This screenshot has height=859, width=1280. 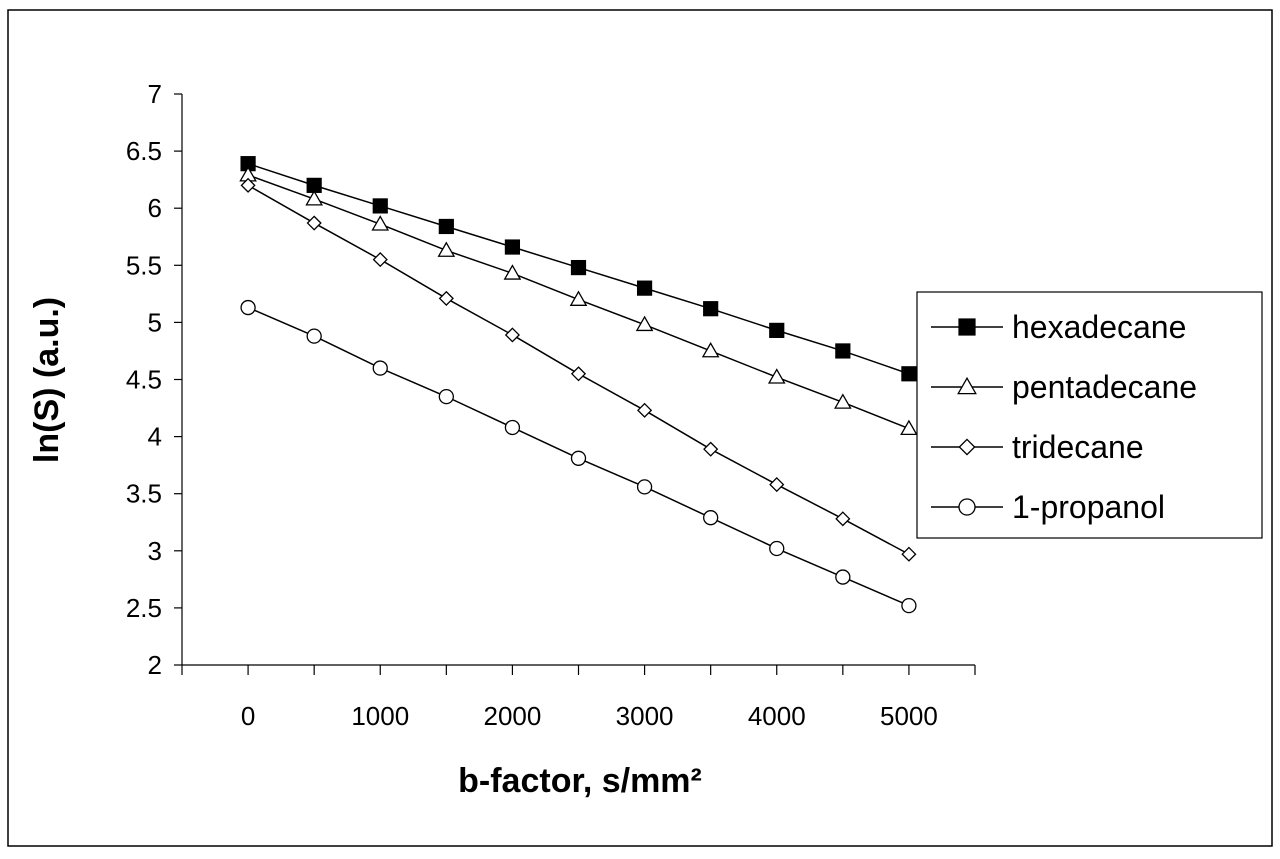 I want to click on y-tick-label: 6, so click(x=155, y=208).